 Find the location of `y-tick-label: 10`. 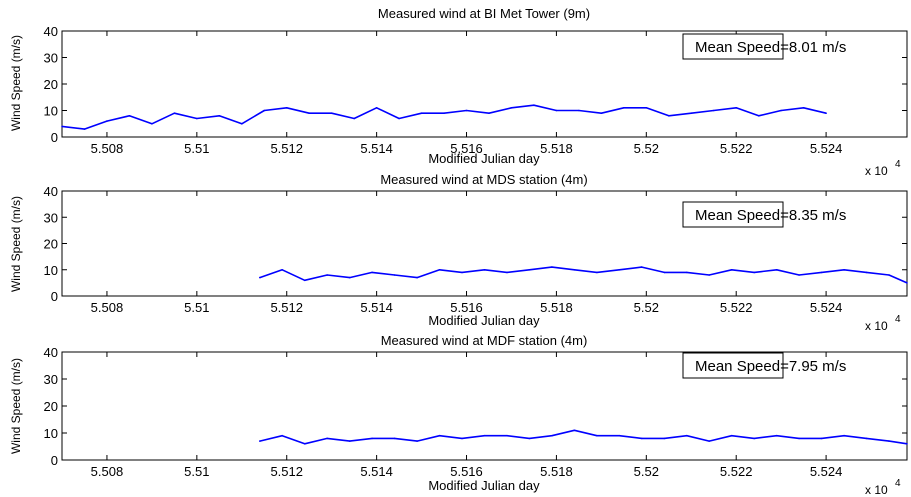

y-tick-label: 10 is located at coordinates (51, 433).